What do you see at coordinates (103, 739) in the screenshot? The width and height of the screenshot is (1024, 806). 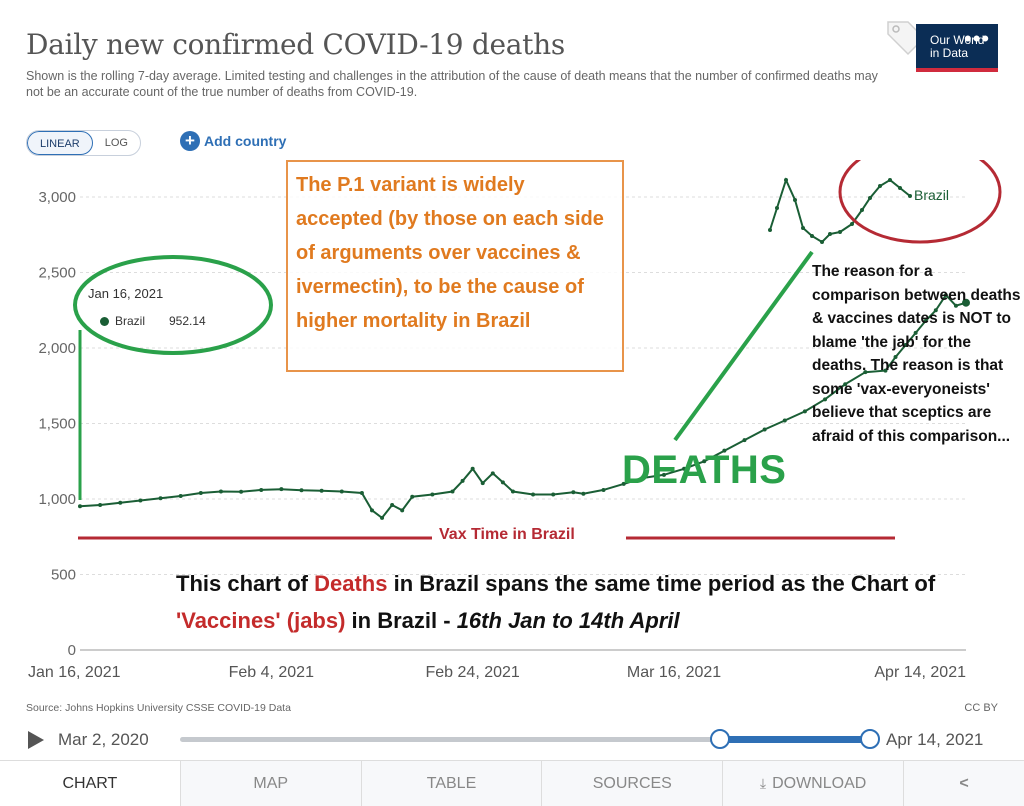 I see `timeline-start: Mar 2, 2020` at bounding box center [103, 739].